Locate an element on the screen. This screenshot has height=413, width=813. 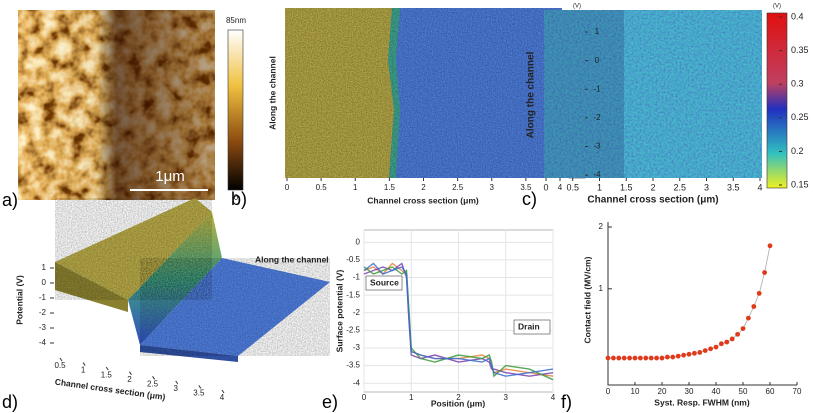
colorbar-label: 0 is located at coordinates (236, 197).